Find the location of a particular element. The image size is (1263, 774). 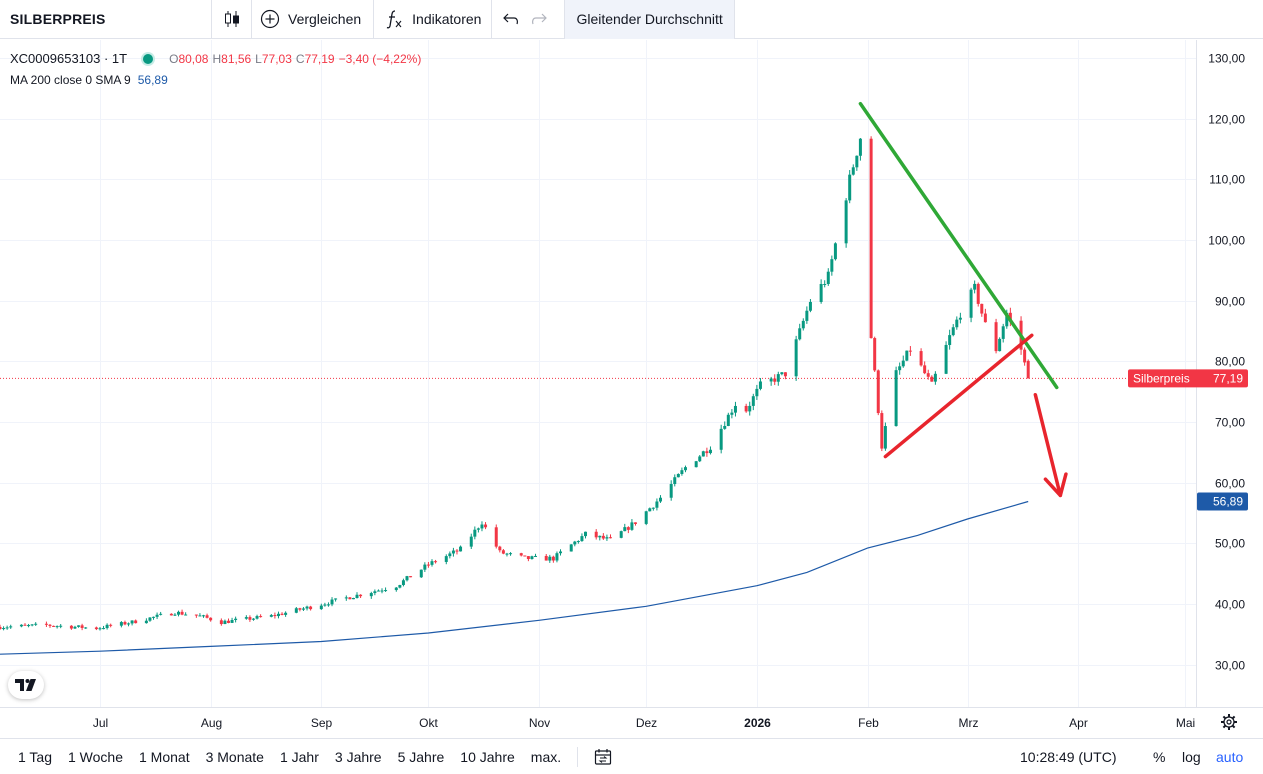

range-button: 1 Tag is located at coordinates (35, 756).